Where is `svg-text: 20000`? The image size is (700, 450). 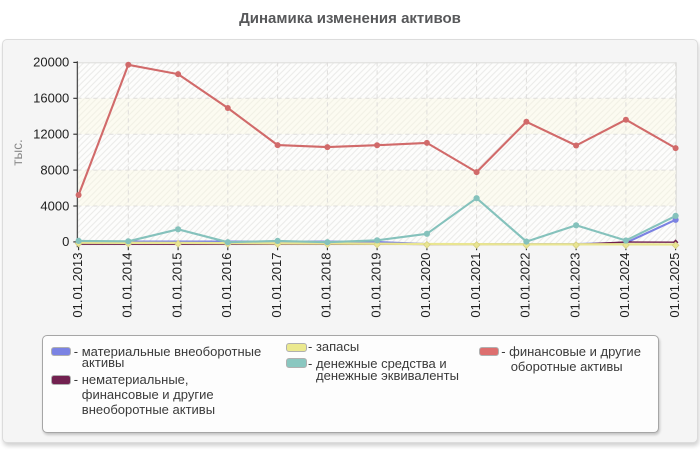
svg-text: 20000 is located at coordinates (51, 62).